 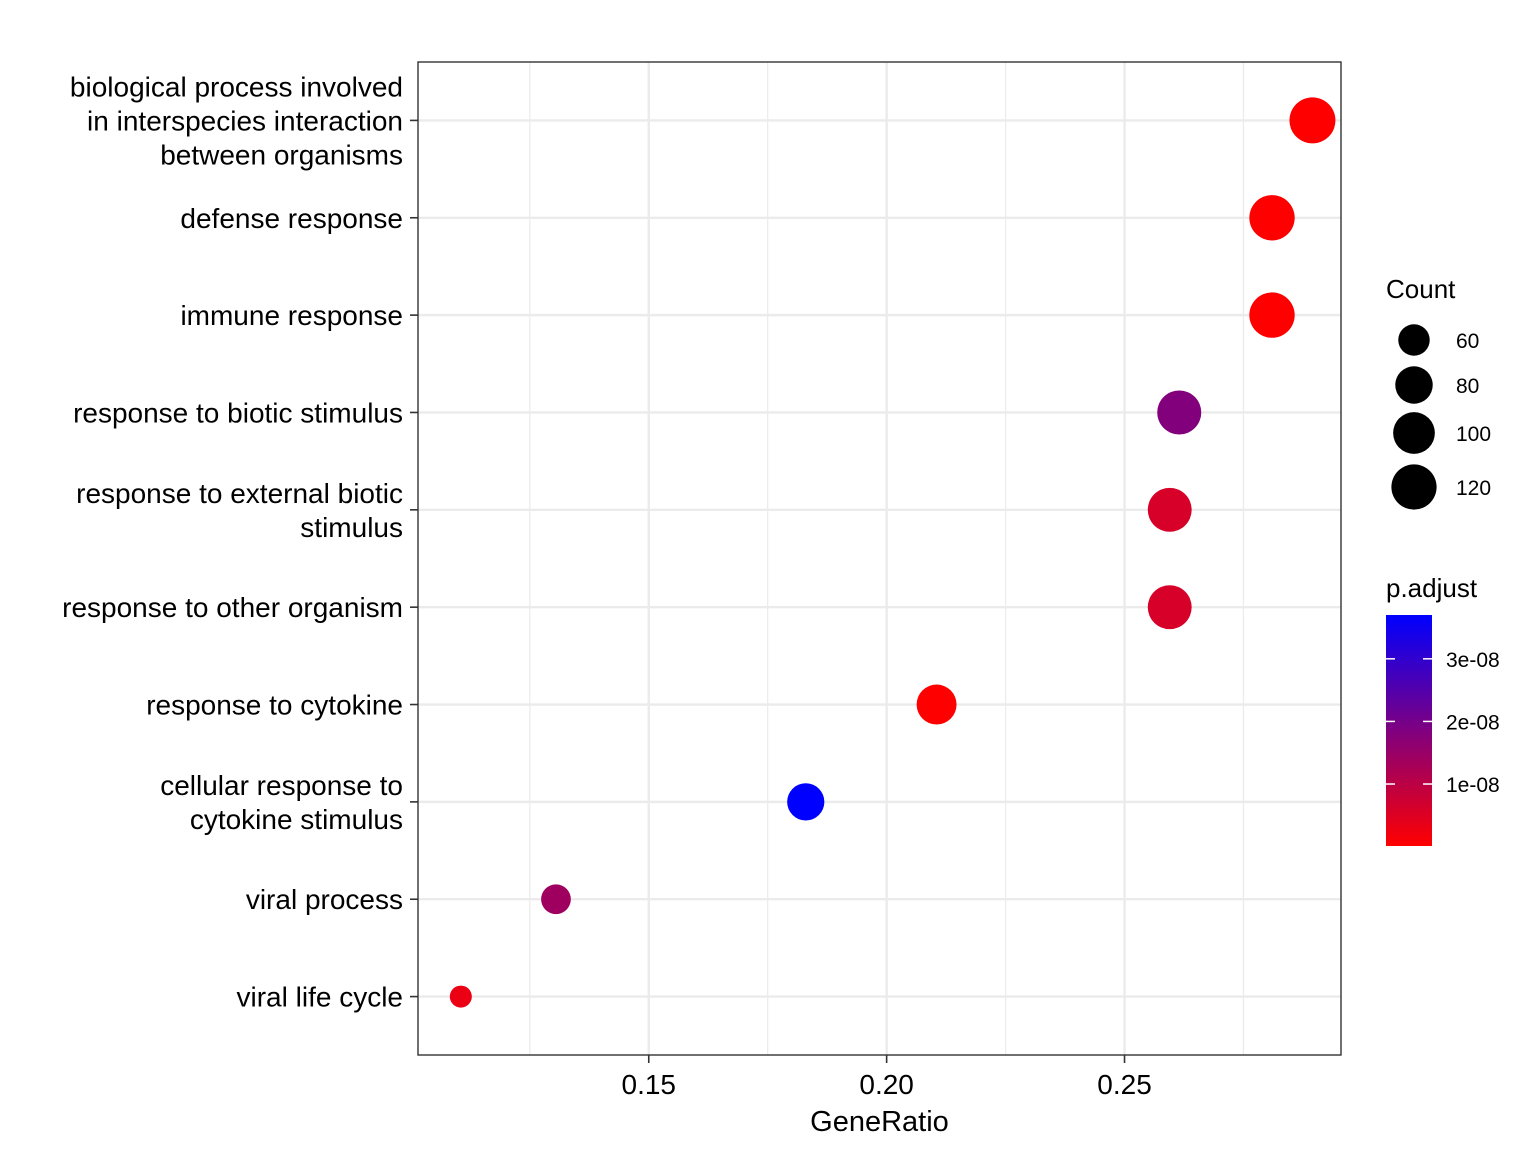 What do you see at coordinates (239, 510) in the screenshot?
I see `y-tick-label: response to external biotic stimulus` at bounding box center [239, 510].